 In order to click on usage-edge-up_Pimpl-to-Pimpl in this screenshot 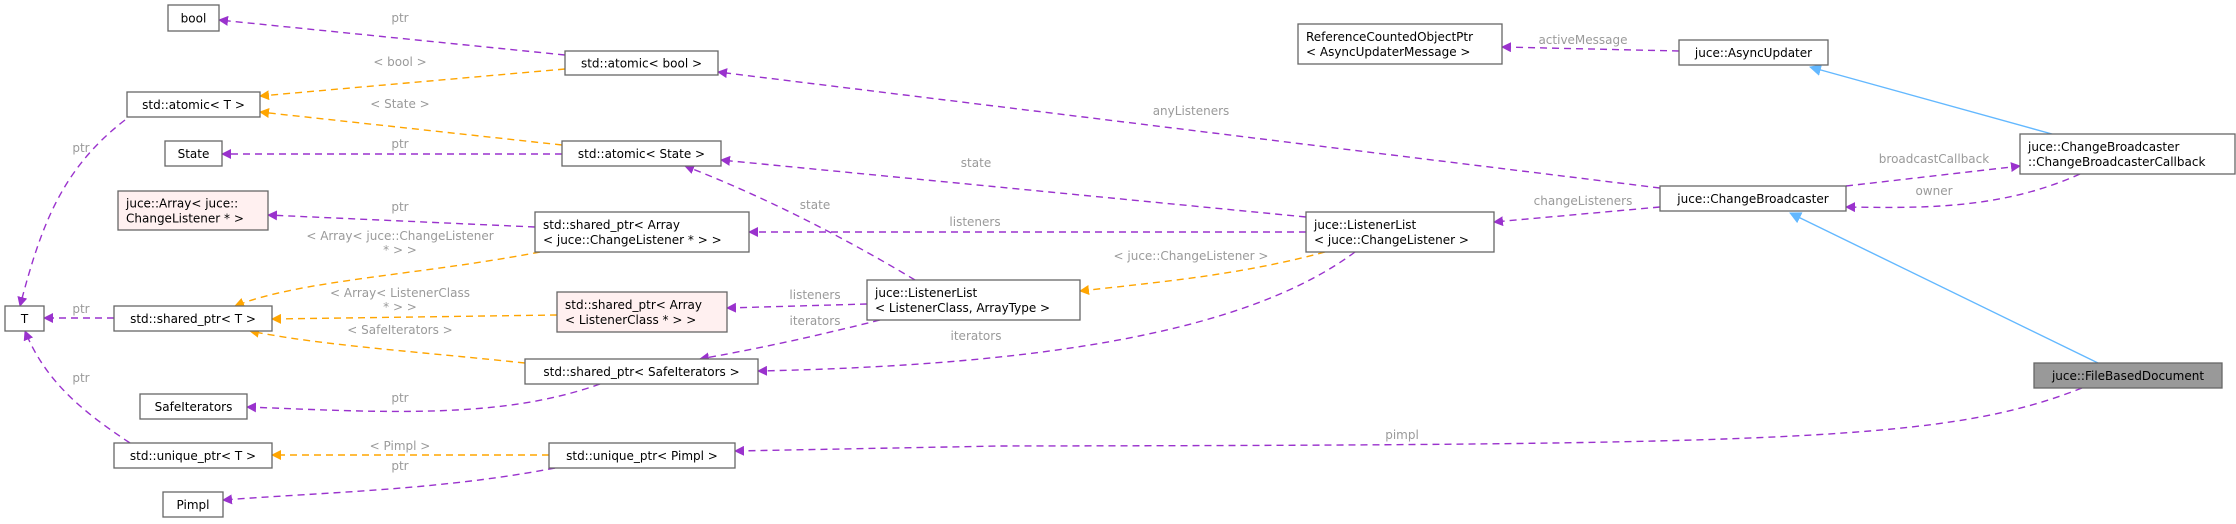, I will do `click(389, 486)`.